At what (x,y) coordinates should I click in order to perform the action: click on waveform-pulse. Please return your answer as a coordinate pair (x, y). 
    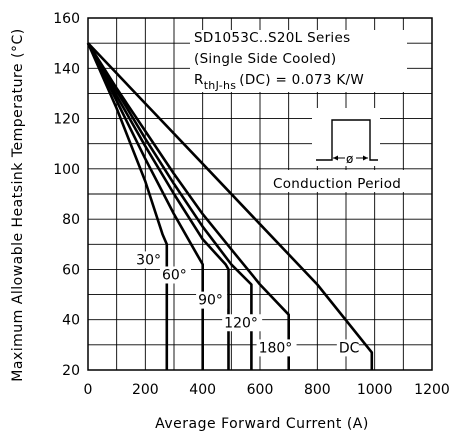
    Looking at the image, I should click on (347, 140).